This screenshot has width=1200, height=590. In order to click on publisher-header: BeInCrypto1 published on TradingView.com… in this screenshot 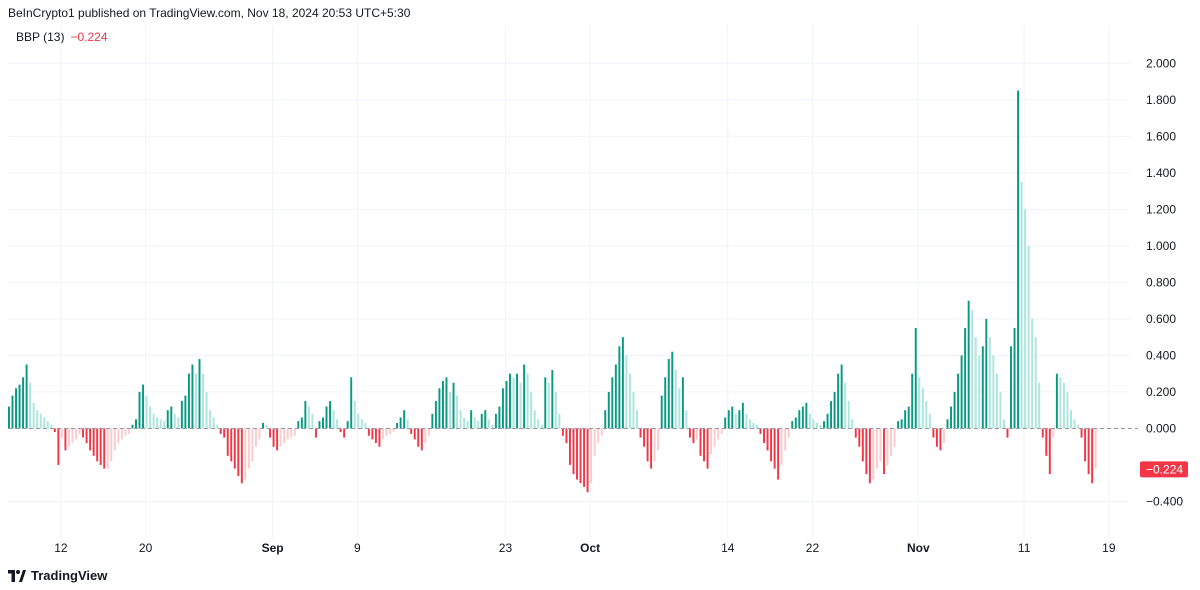, I will do `click(209, 13)`.